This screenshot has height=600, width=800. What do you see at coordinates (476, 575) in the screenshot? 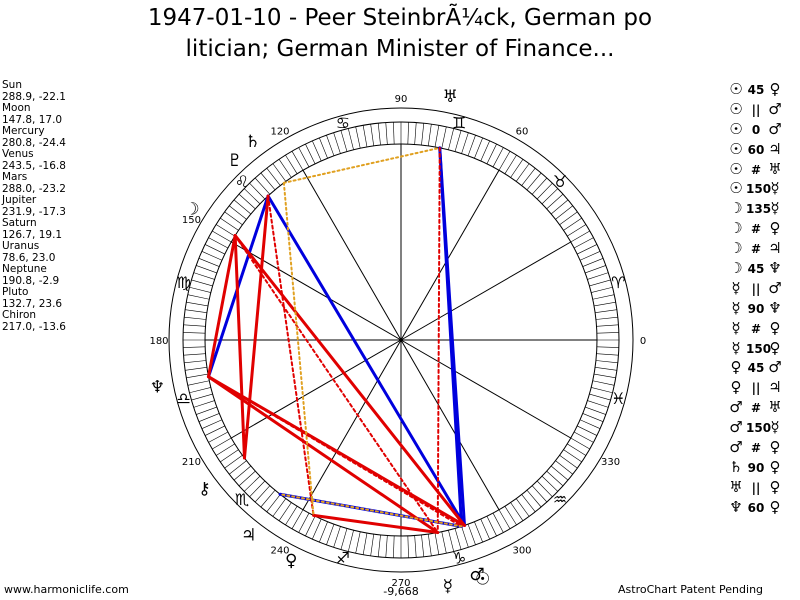
I see `mars-icon: ♂︎` at bounding box center [476, 575].